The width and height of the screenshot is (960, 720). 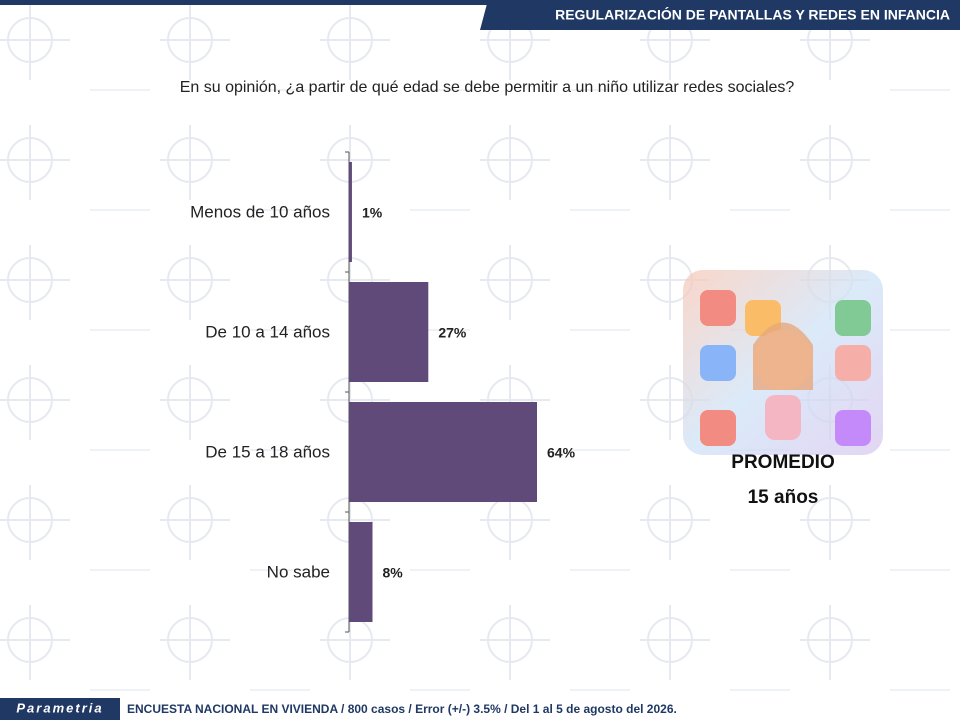 What do you see at coordinates (298, 571) in the screenshot?
I see `category-label: No sabe` at bounding box center [298, 571].